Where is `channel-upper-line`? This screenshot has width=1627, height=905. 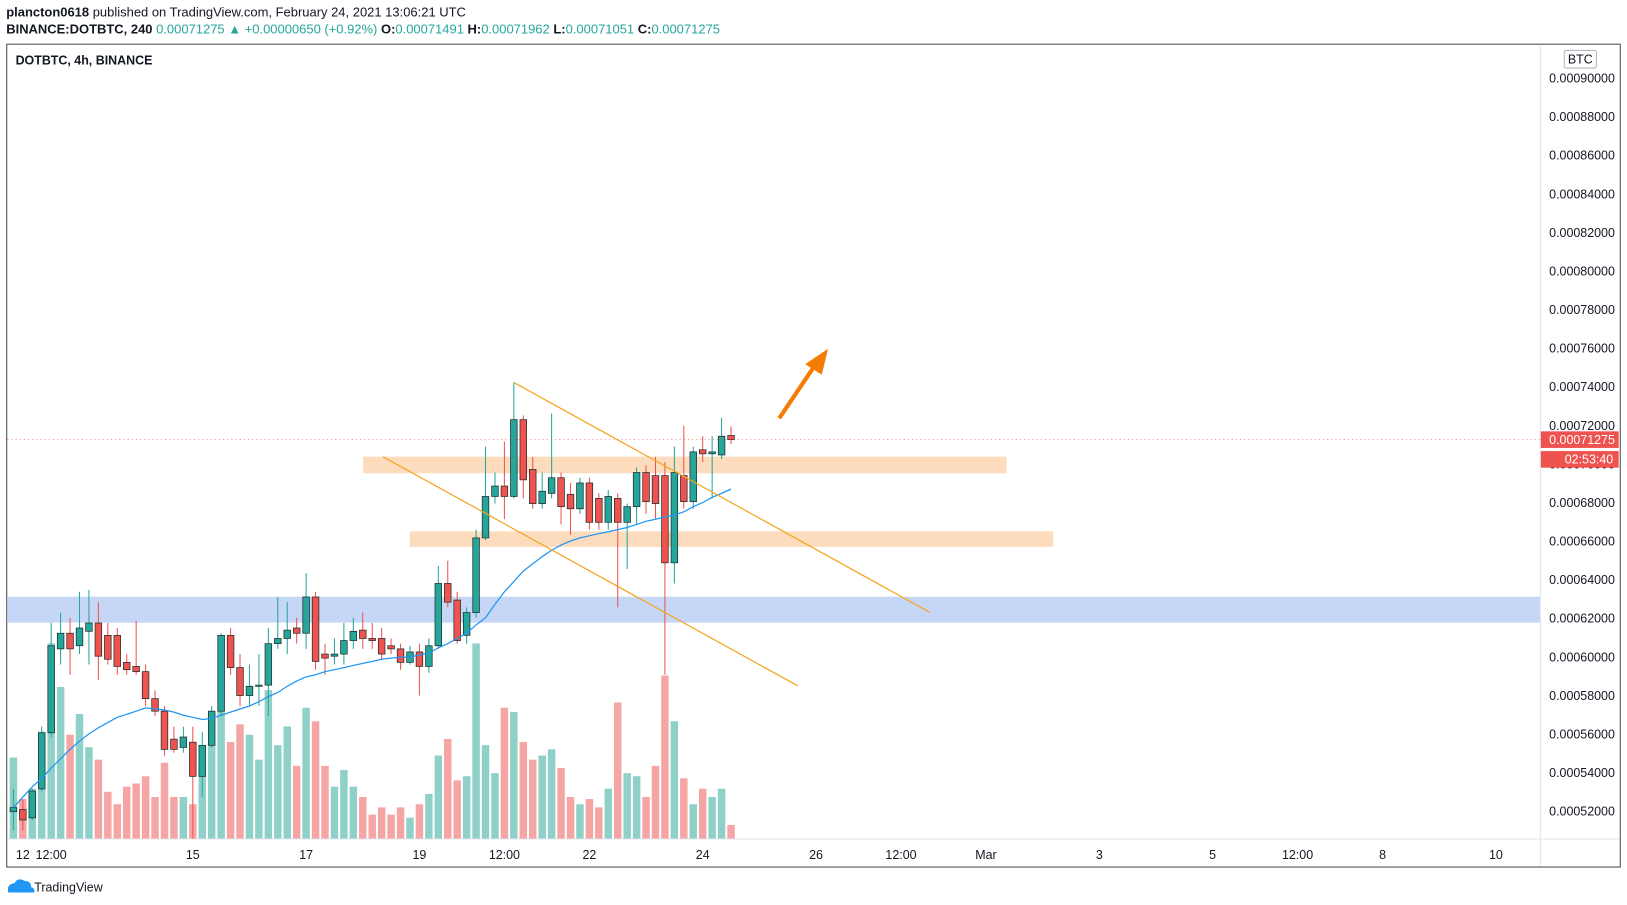
channel-upper-line is located at coordinates (722, 497).